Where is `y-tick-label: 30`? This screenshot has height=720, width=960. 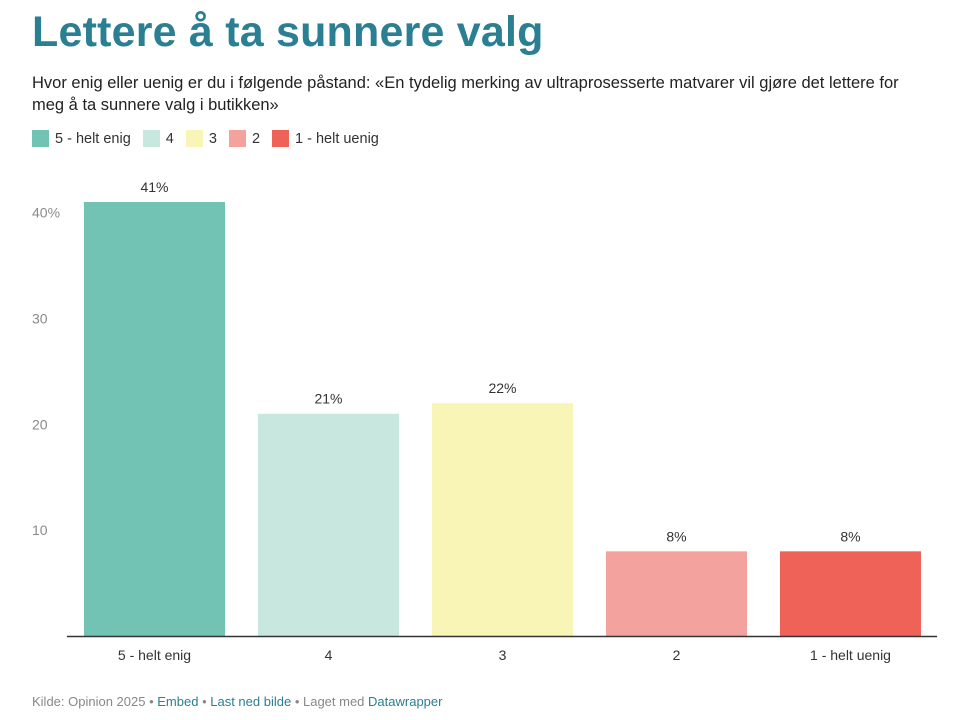
y-tick-label: 30 is located at coordinates (40, 318).